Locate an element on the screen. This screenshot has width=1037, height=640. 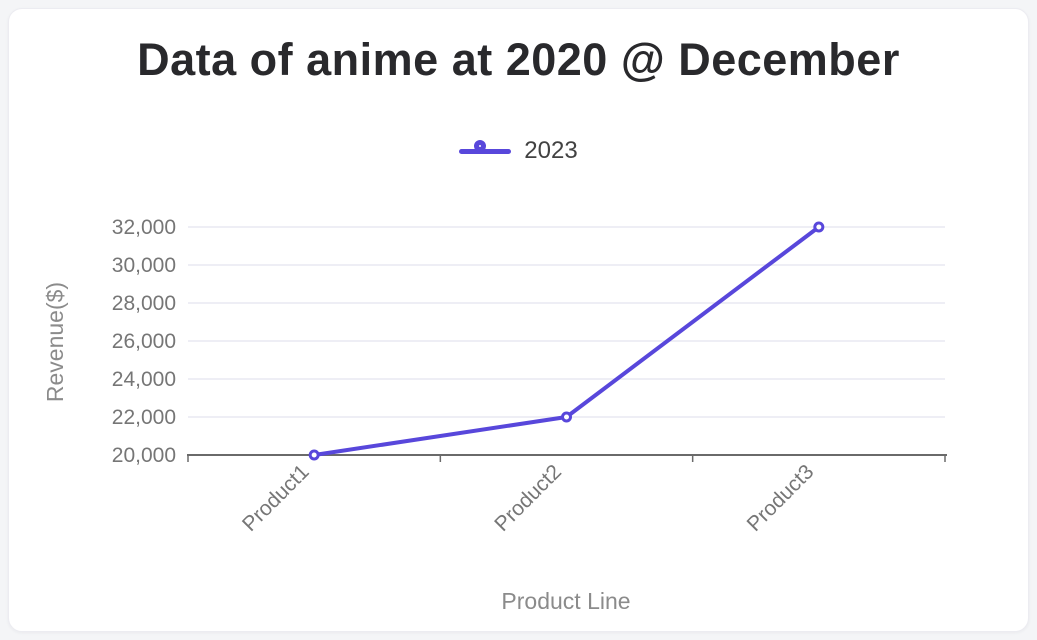
x-axis-title: Product Line is located at coordinates (566, 601).